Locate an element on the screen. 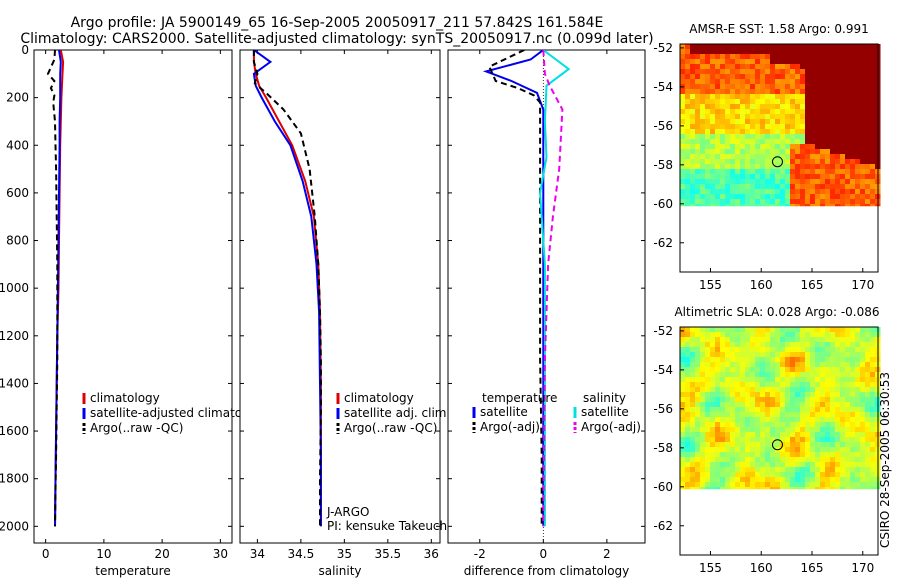 Image resolution: width=900 pixels, height=580 pixels. float-position-marker is located at coordinates (777, 162).